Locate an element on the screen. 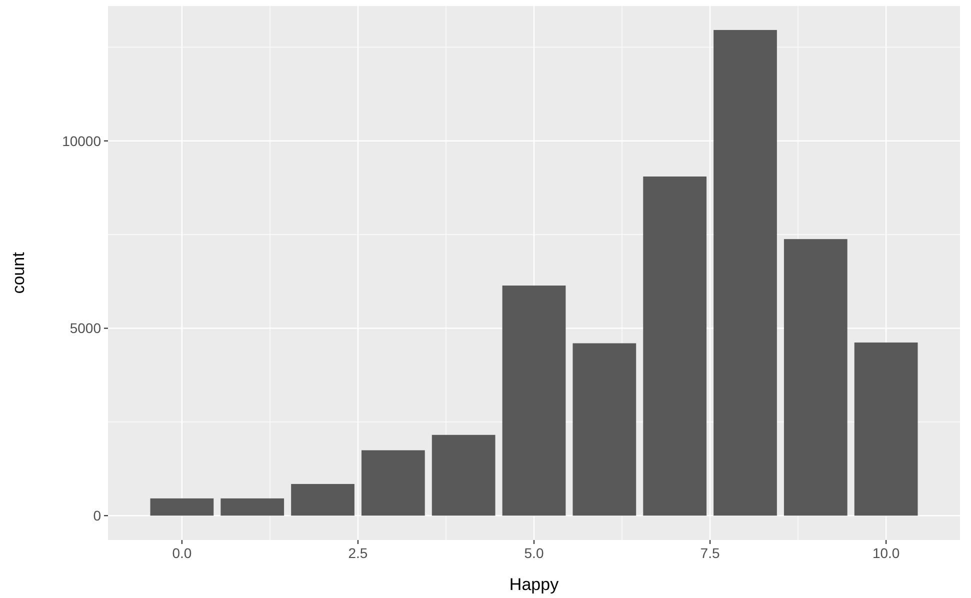 This screenshot has width=971, height=598. x-tick-label: 2.5 is located at coordinates (358, 553).